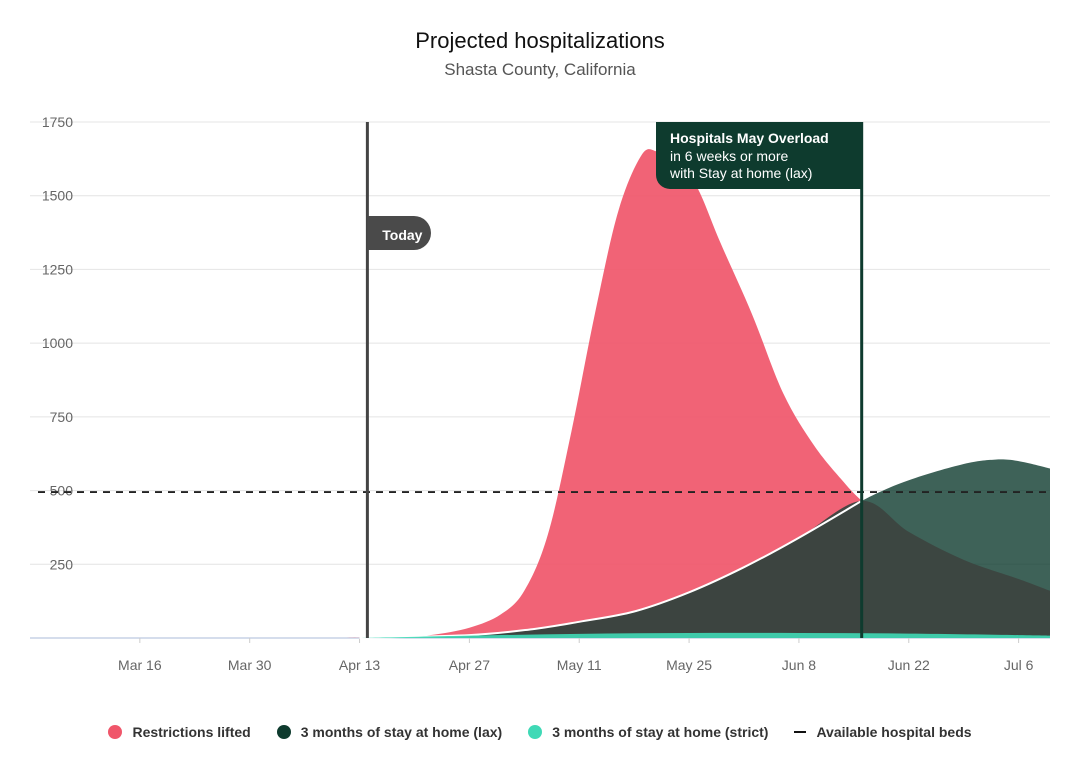 Image resolution: width=1080 pixels, height=765 pixels. I want to click on legend-label-strict: 3 months of stay at home (strict), so click(660, 732).